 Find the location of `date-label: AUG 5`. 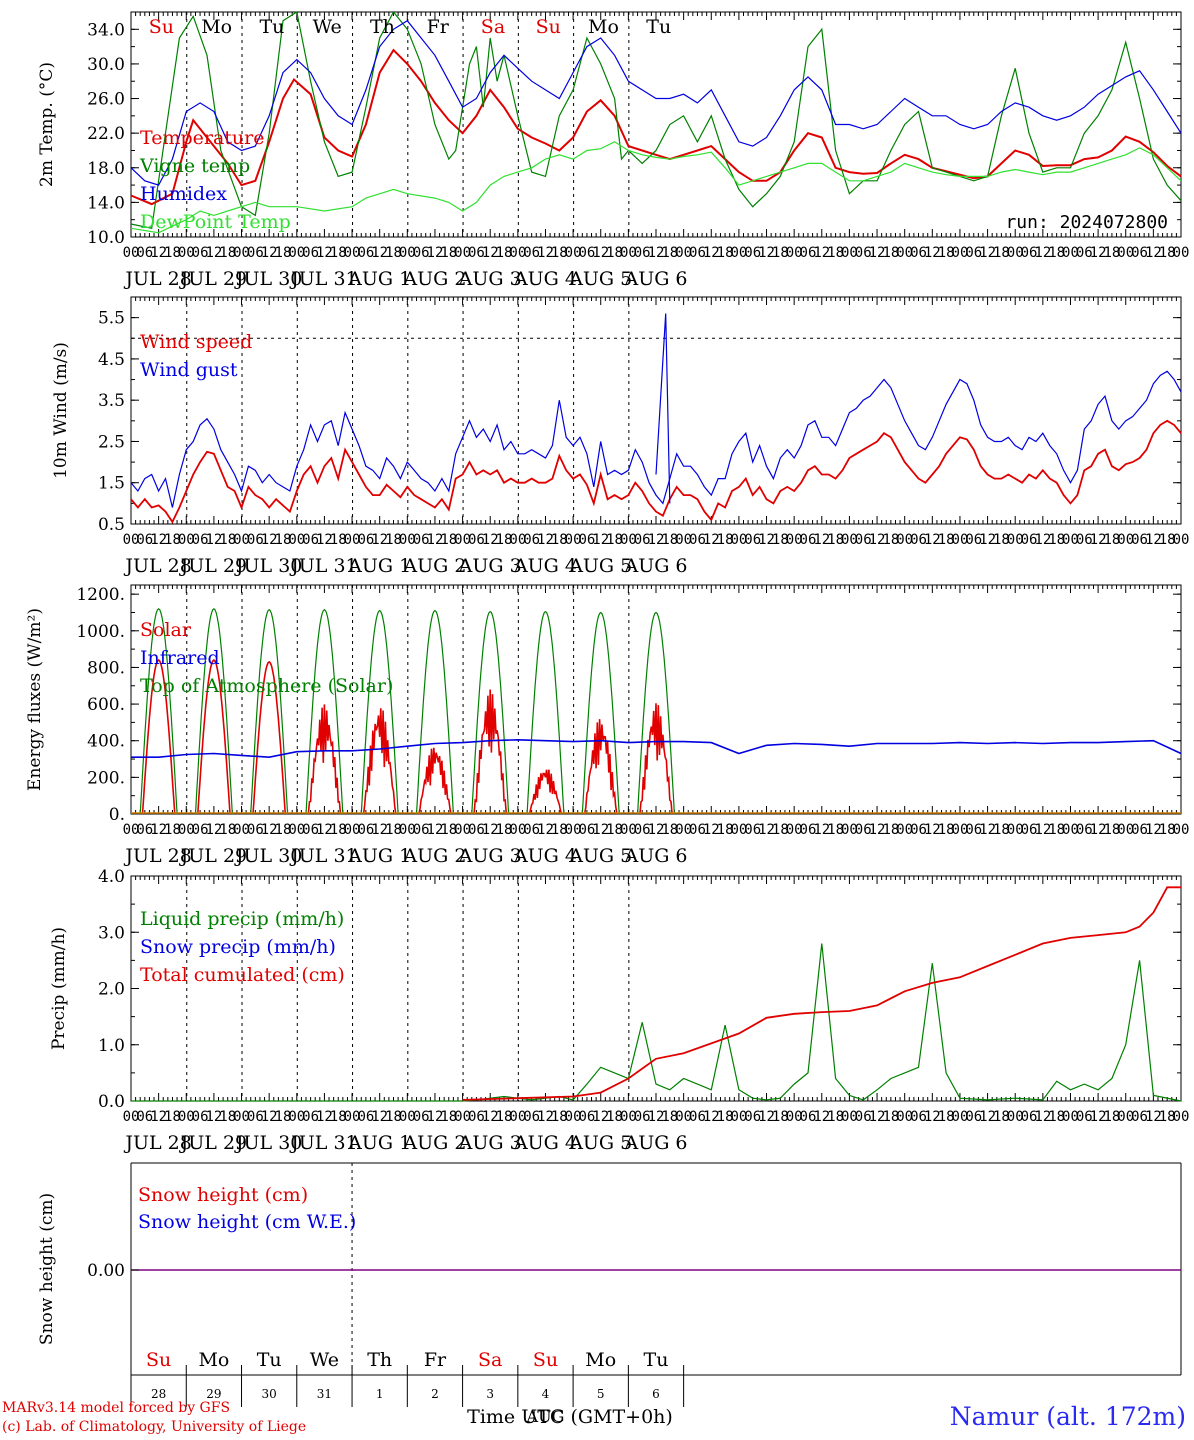

date-label: AUG 5 is located at coordinates (600, 1143).